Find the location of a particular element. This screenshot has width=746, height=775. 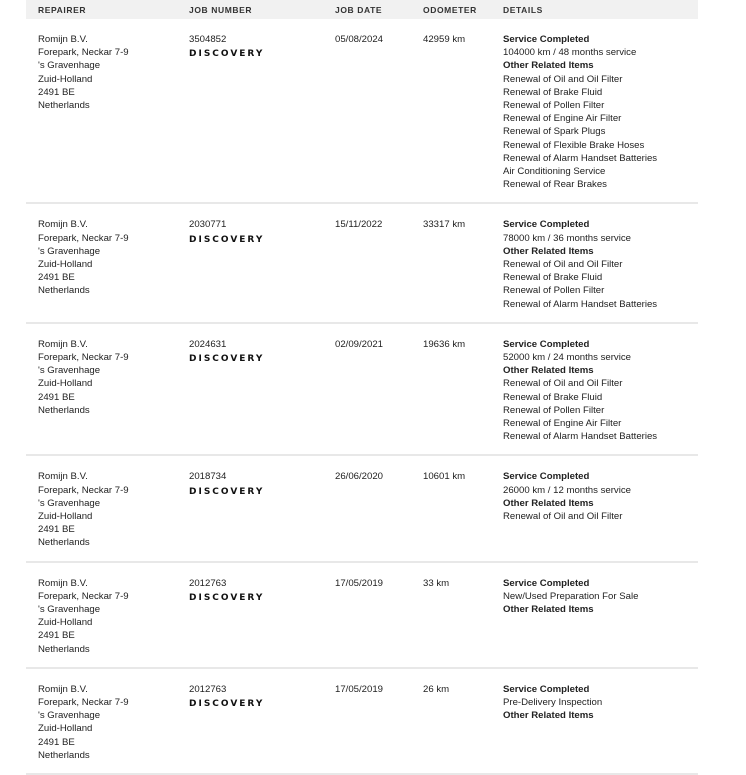

details-item: 78000 km / 36 months service is located at coordinates (567, 238).